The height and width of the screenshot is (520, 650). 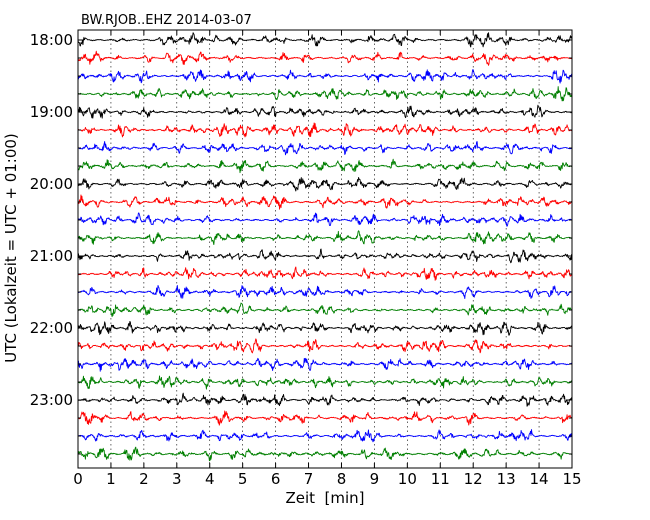 What do you see at coordinates (327, 479) in the screenshot?
I see `x-tick-labels: 0 1 2 3 4 5 6 7 8 9 10 11 12 13 14 15` at bounding box center [327, 479].